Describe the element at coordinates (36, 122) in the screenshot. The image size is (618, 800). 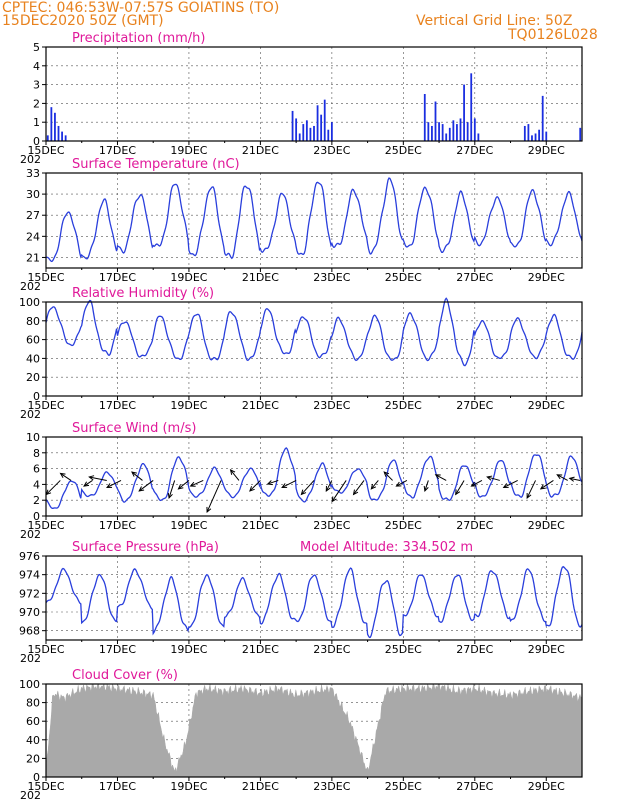
I see `ytick-label: 1` at that location.